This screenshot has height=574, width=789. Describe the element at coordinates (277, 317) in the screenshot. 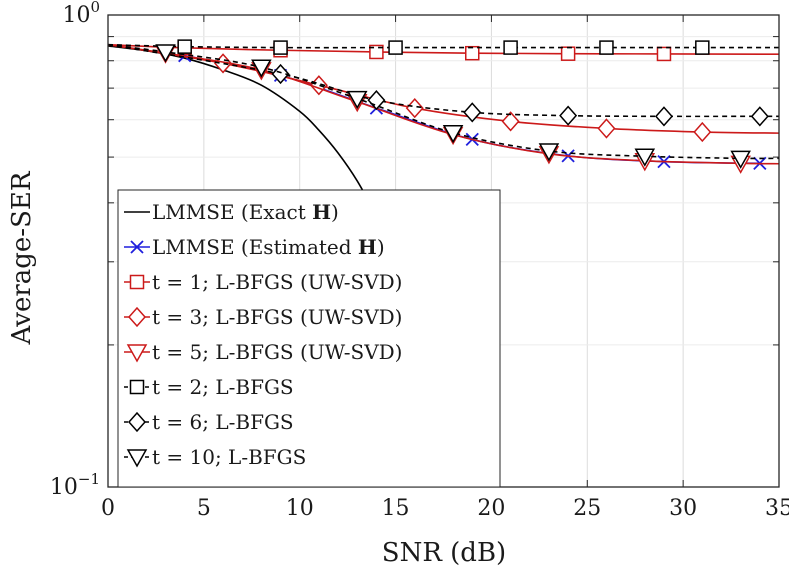

I see `legend-label: t = 3; L-BFGS (UW-SVD)` at that location.